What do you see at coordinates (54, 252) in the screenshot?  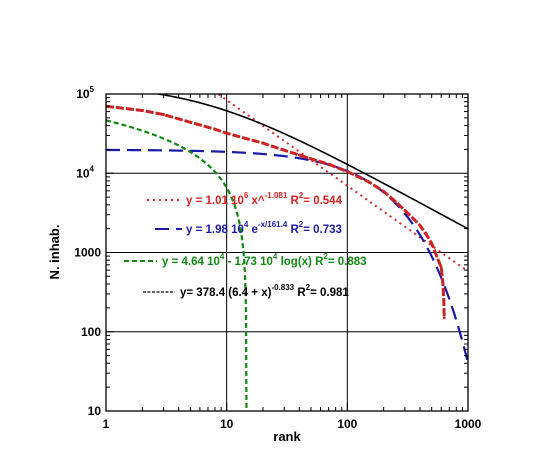 I see `y-axis-label: N. inhab.` at bounding box center [54, 252].